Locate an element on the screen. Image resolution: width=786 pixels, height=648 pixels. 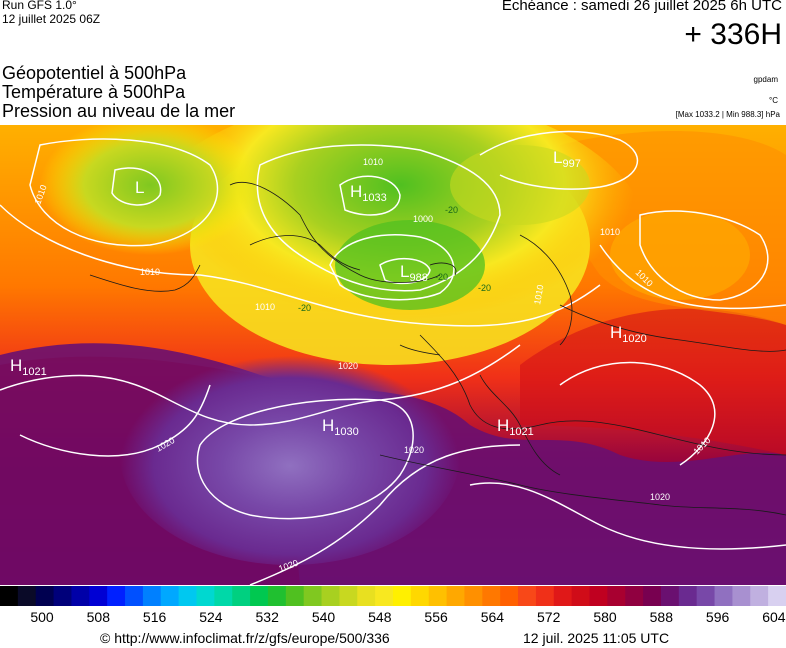
colorbar-tick-label: 548 is located at coordinates (380, 617).